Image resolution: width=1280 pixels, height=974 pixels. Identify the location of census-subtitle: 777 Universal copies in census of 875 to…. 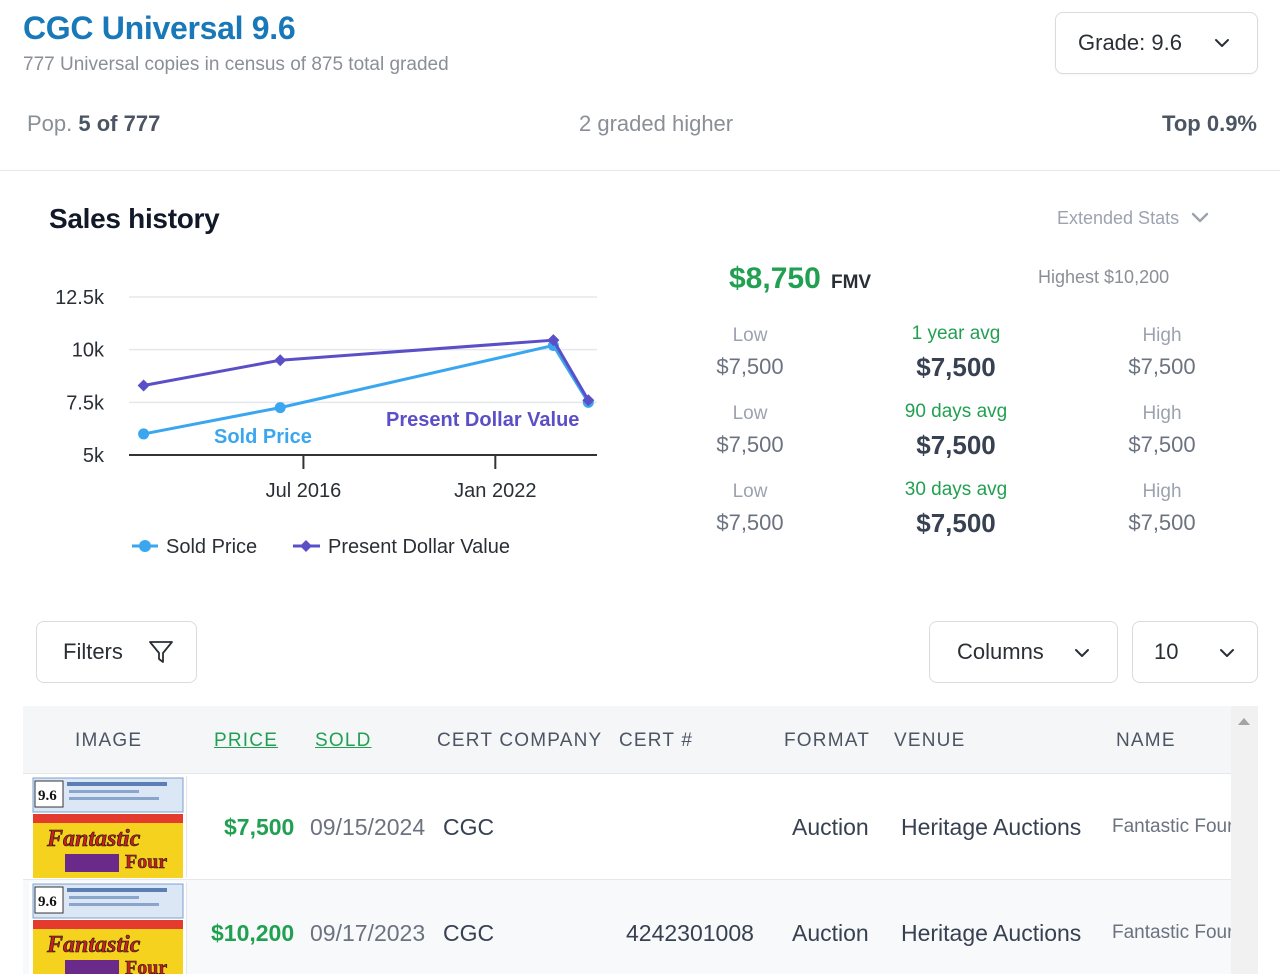
(236, 64).